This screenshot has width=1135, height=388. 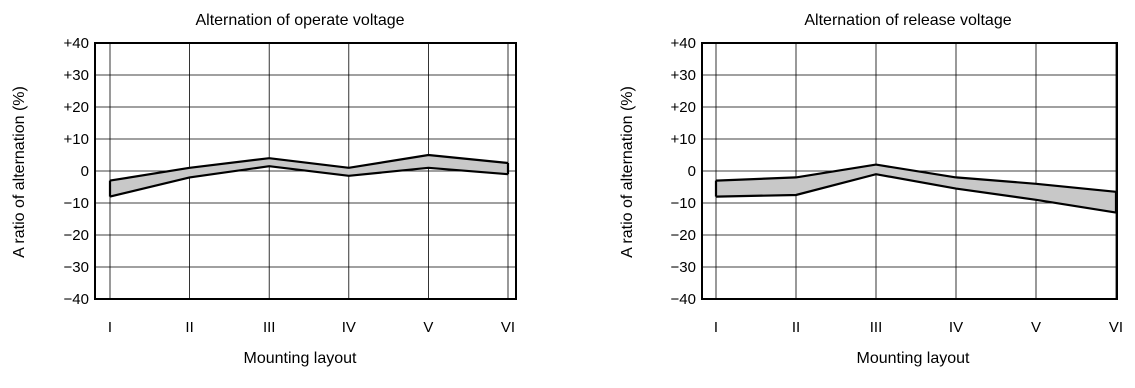 I want to click on chart-title: Alternation of release voltage, so click(x=907, y=20).